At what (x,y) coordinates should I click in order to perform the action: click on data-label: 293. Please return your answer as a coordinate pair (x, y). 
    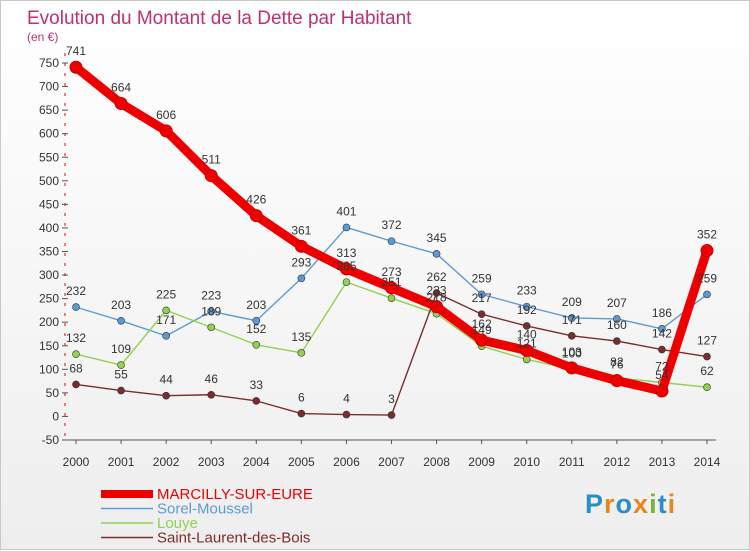
    Looking at the image, I should click on (301, 262).